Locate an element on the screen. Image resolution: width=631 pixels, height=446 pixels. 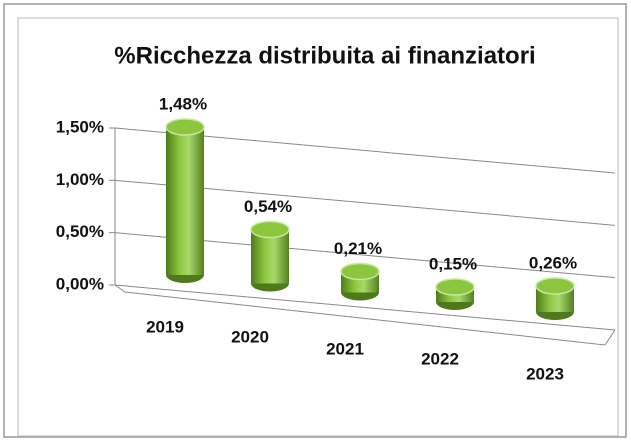
y-tick-label: 0,00% is located at coordinates (80, 283).